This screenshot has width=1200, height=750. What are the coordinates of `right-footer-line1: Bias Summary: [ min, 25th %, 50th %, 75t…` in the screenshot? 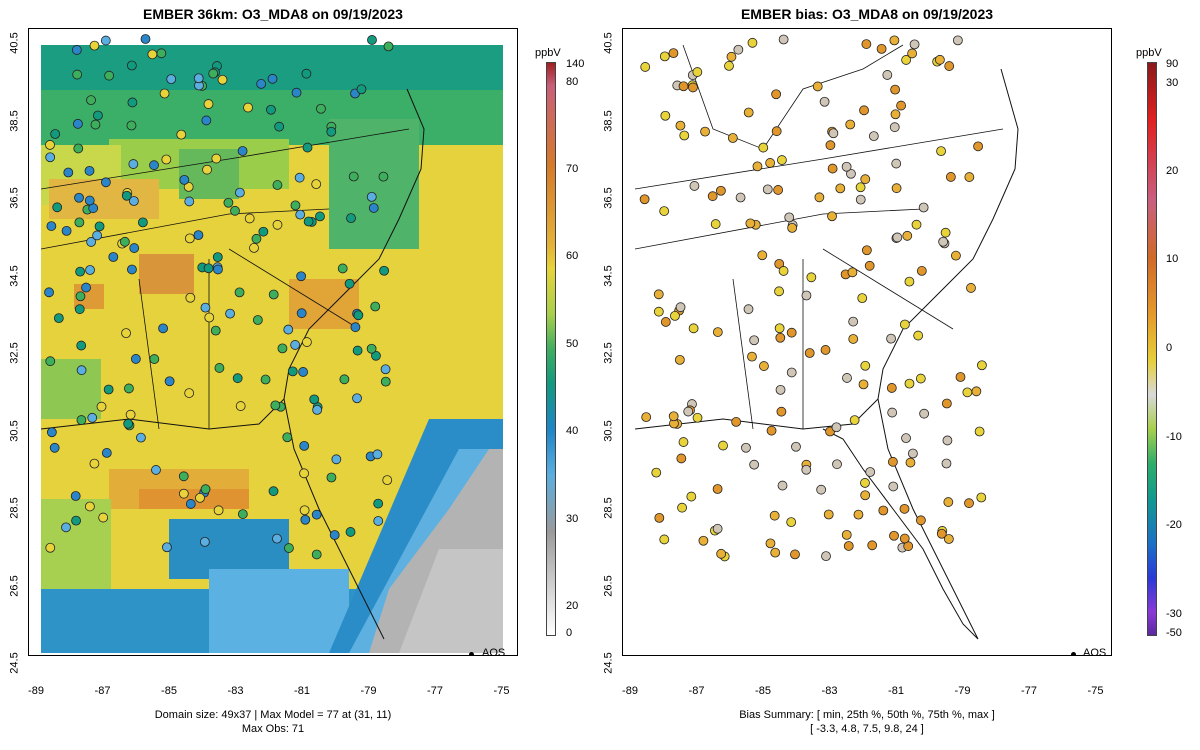 It's located at (867, 715).